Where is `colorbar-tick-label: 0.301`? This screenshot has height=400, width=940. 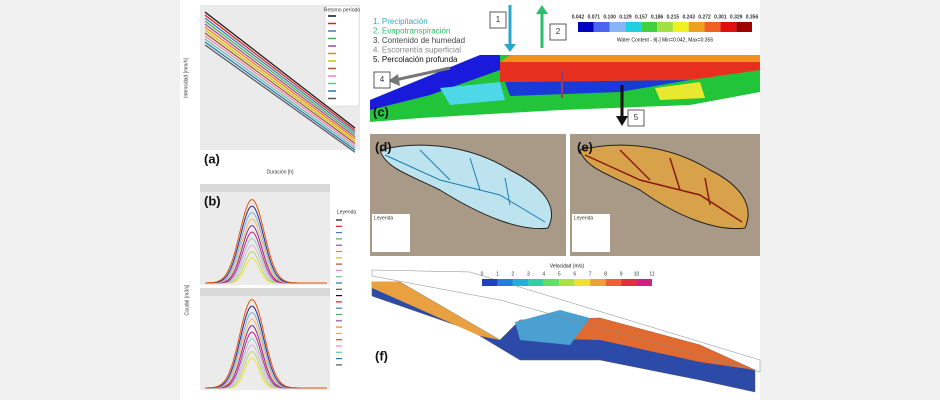 colorbar-tick-label: 0.301 is located at coordinates (720, 17).